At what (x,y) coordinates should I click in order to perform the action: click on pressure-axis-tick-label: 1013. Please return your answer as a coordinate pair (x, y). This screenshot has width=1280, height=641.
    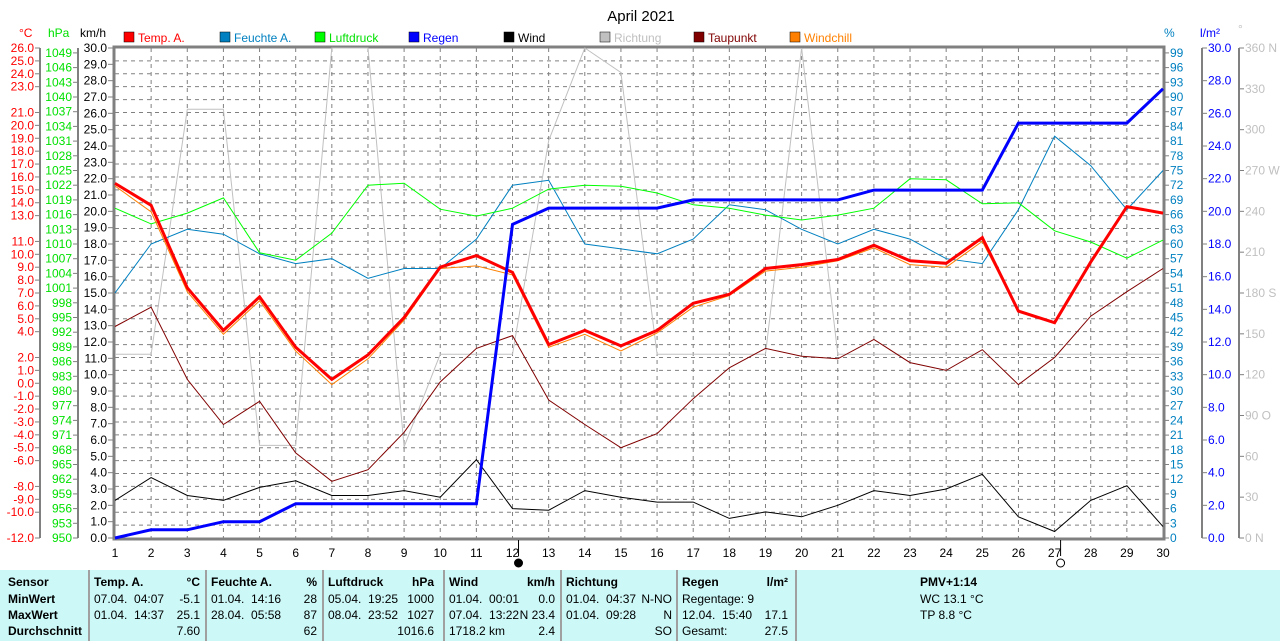
    Looking at the image, I should click on (58, 229).